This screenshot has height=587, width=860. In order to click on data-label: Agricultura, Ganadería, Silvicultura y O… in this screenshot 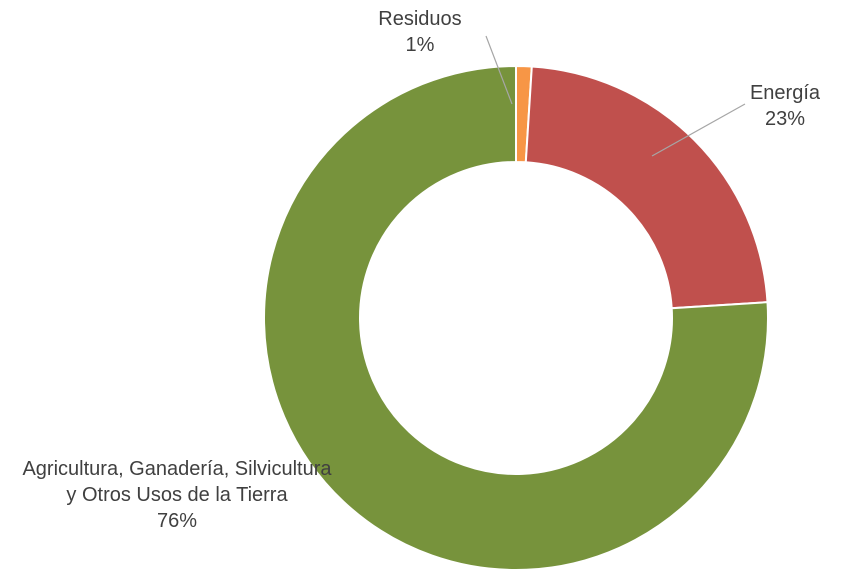, I will do `click(177, 495)`.